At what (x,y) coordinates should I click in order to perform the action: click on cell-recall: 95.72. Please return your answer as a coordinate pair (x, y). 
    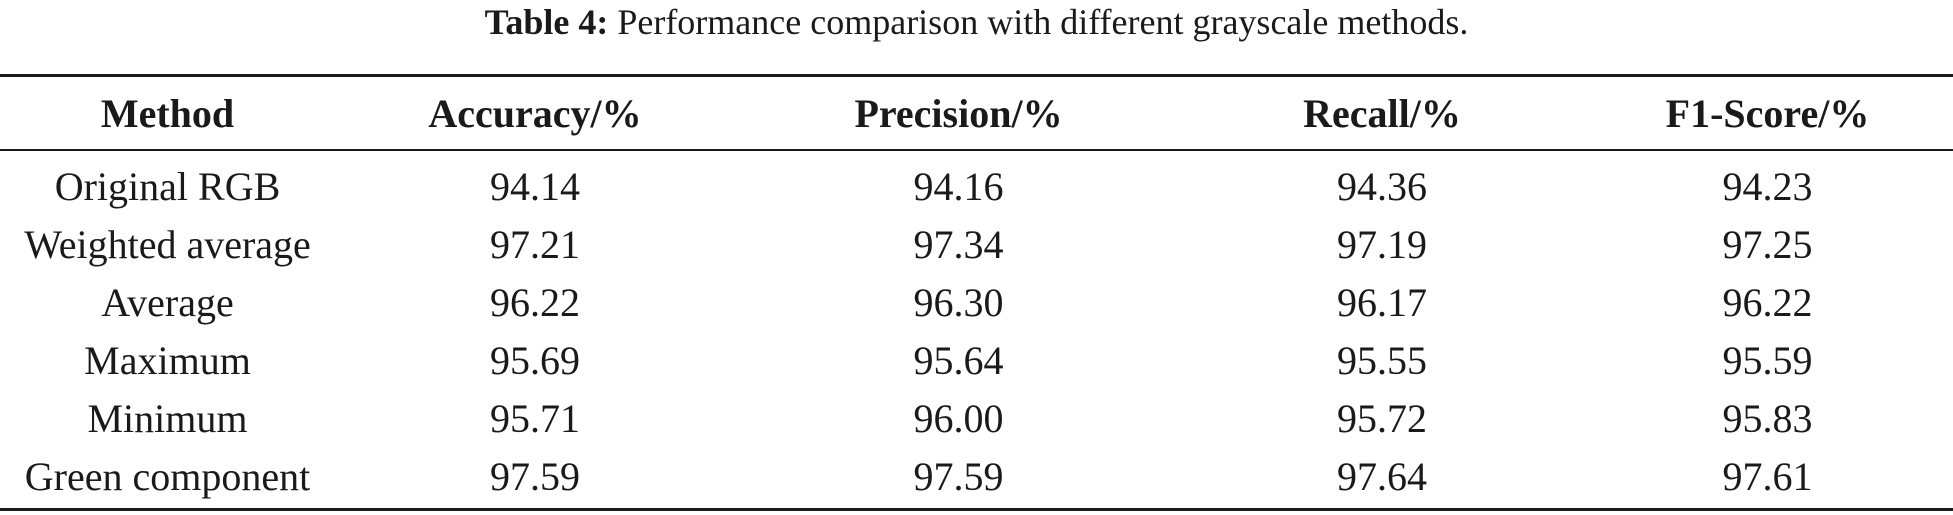
    Looking at the image, I should click on (1382, 418).